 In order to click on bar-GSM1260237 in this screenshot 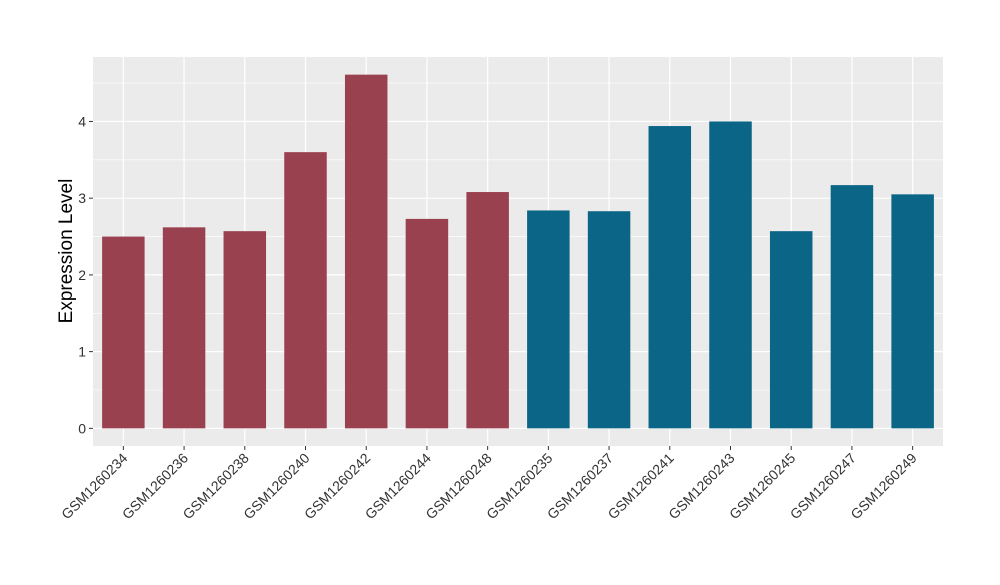, I will do `click(609, 320)`.